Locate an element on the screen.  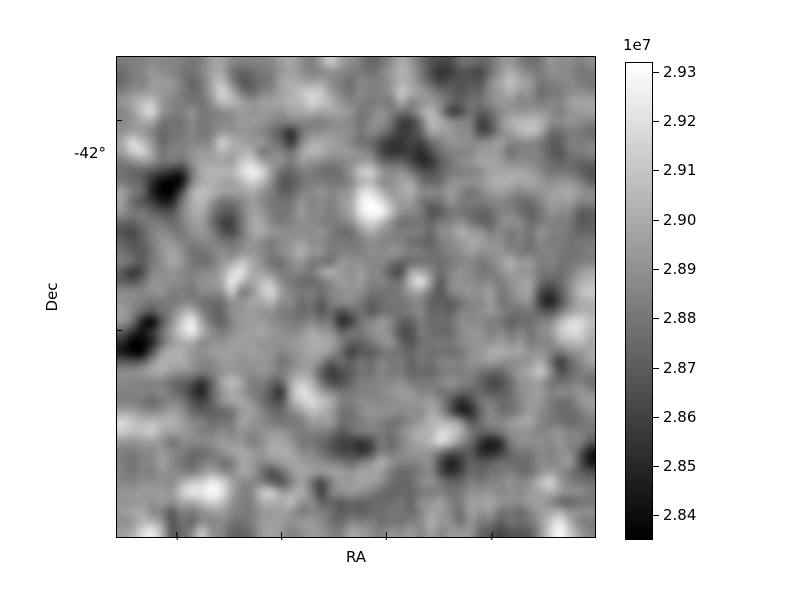
colorbar-tick-label-8: 2.85 is located at coordinates (680, 466).